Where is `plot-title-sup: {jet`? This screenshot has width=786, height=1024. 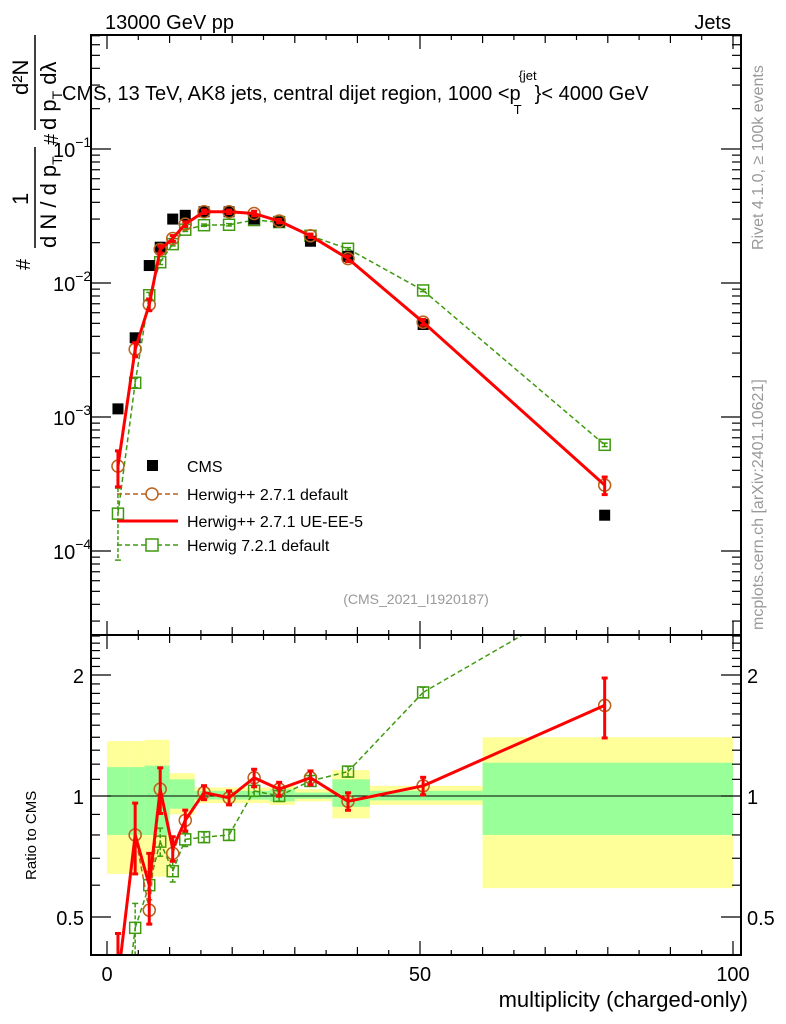 plot-title-sup: {jet is located at coordinates (528, 75).